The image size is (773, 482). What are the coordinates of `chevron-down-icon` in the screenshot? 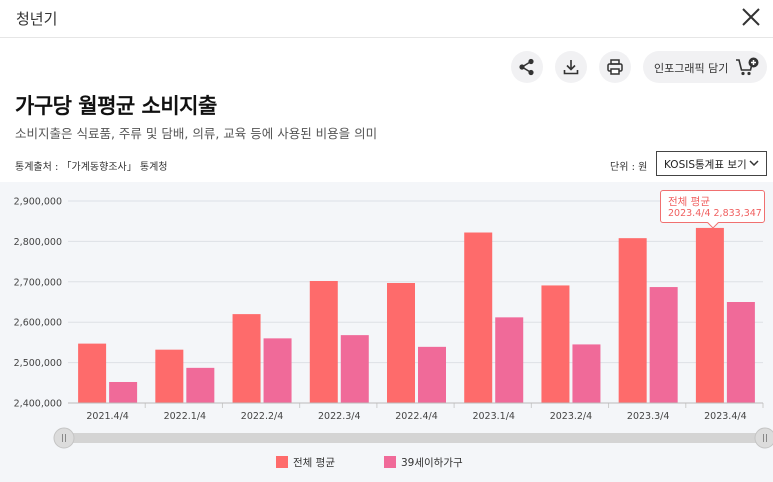 It's located at (754, 163).